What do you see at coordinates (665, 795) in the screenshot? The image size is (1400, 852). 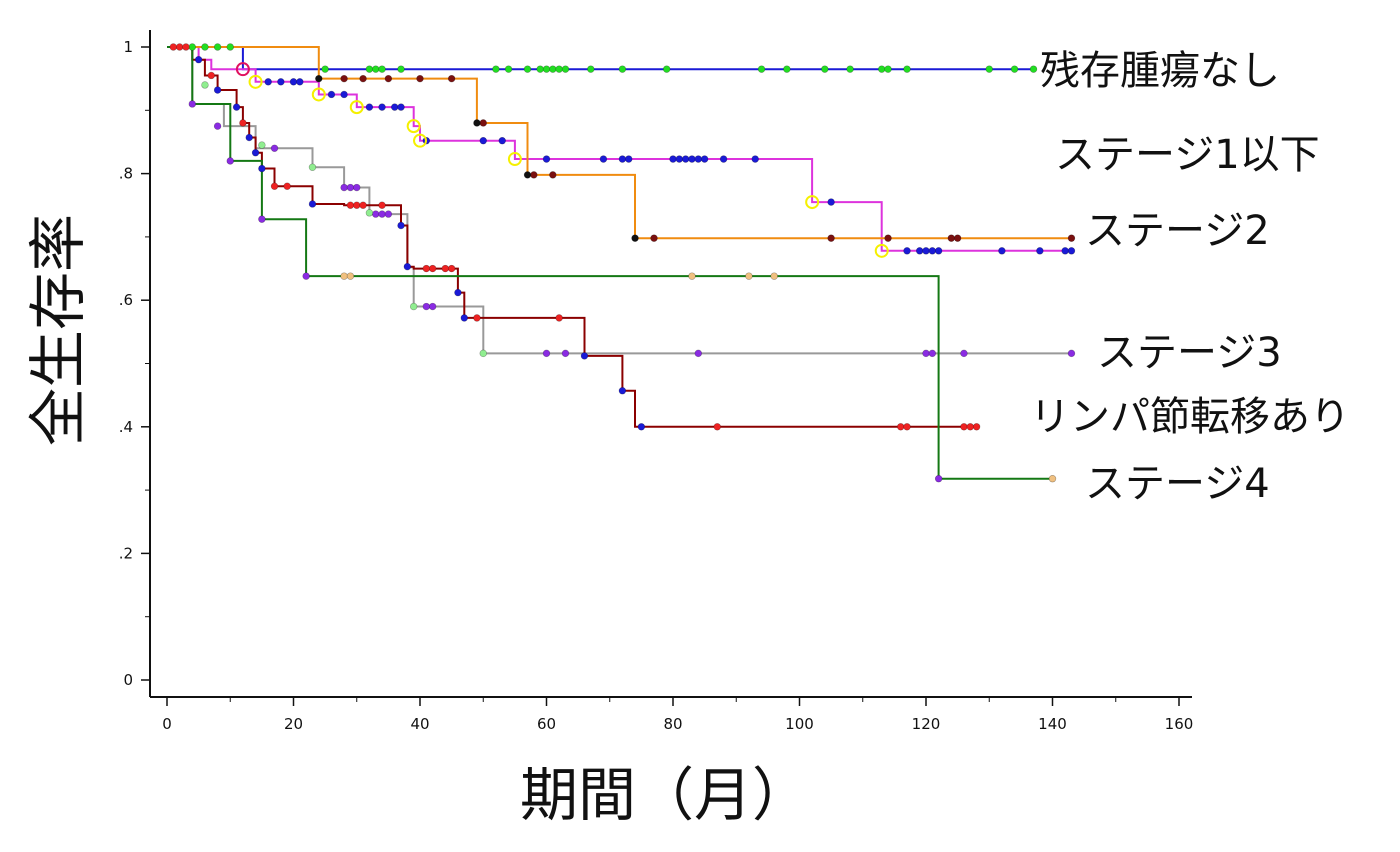 I see `x-axis-title: 期間（月）` at bounding box center [665, 795].